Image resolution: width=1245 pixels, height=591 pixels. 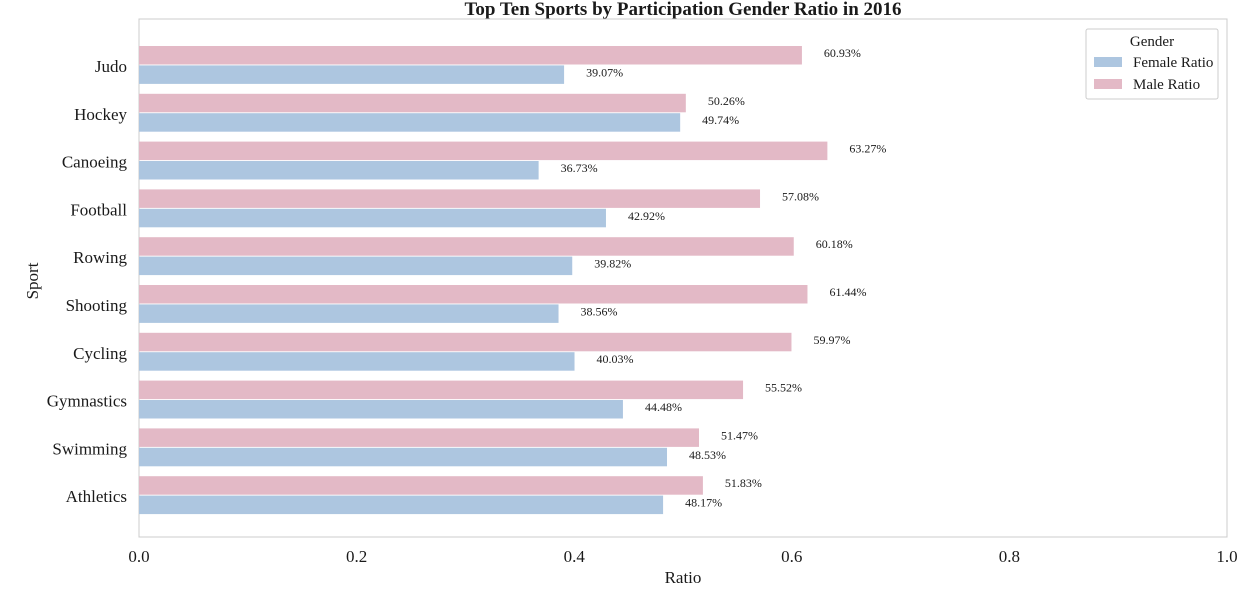 What do you see at coordinates (412, 103) in the screenshot?
I see `bar-male-hockey` at bounding box center [412, 103].